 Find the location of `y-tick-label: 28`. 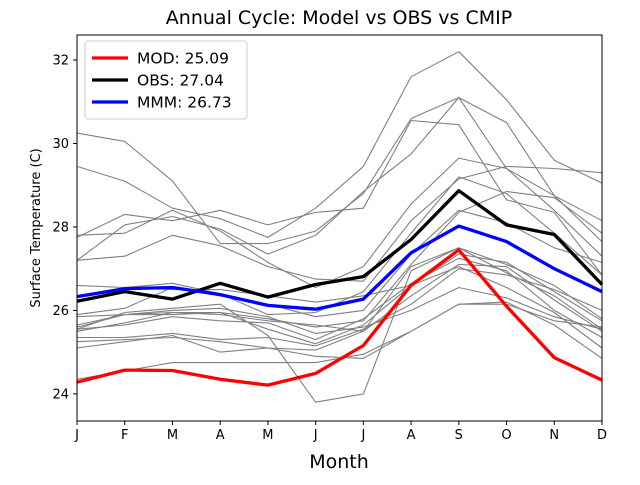

y-tick-label: 28 is located at coordinates (60, 227).